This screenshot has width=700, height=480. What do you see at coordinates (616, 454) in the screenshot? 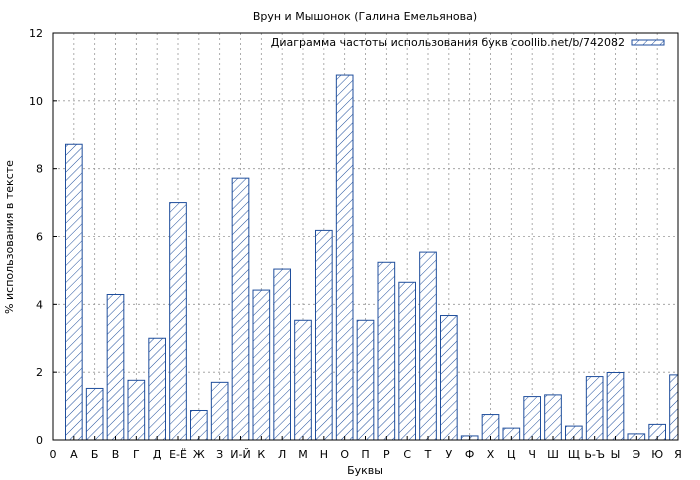
I see `x-tick-label: Ы` at bounding box center [616, 454].